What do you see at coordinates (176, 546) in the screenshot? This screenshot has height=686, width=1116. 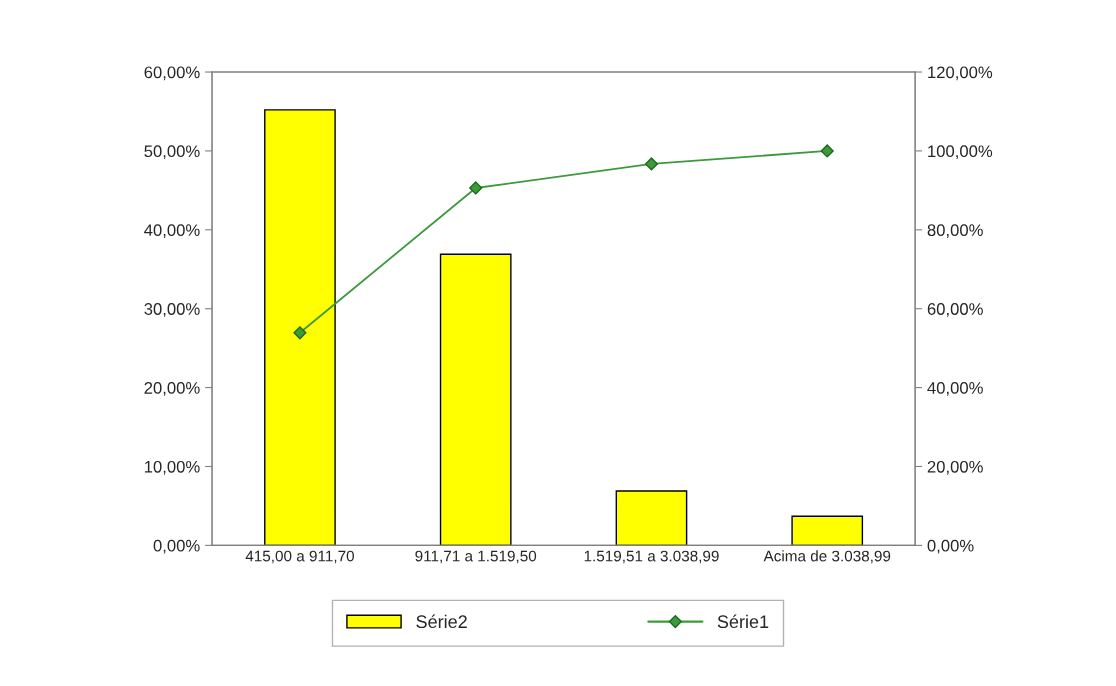 I see `y-tick-label: 0,00%` at bounding box center [176, 546].